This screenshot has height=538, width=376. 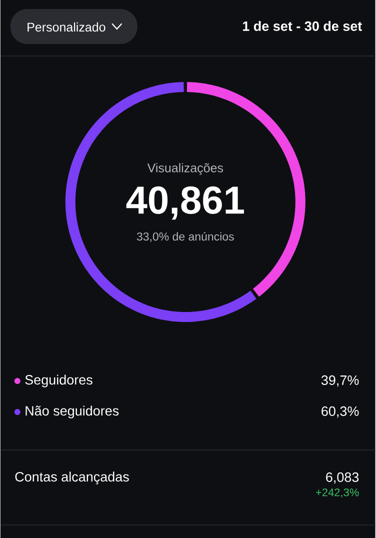 I want to click on legend-label: Seguidores, so click(x=58, y=381).